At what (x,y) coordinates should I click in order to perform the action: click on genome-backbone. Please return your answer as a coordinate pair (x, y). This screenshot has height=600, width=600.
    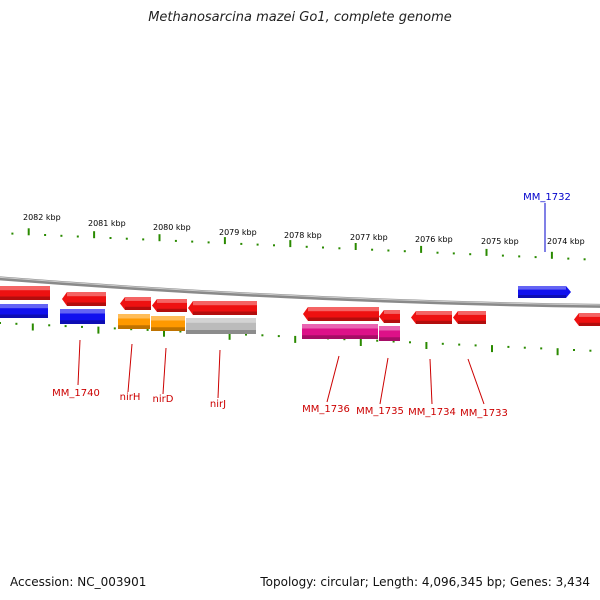
    Looking at the image, I should click on (300, 292).